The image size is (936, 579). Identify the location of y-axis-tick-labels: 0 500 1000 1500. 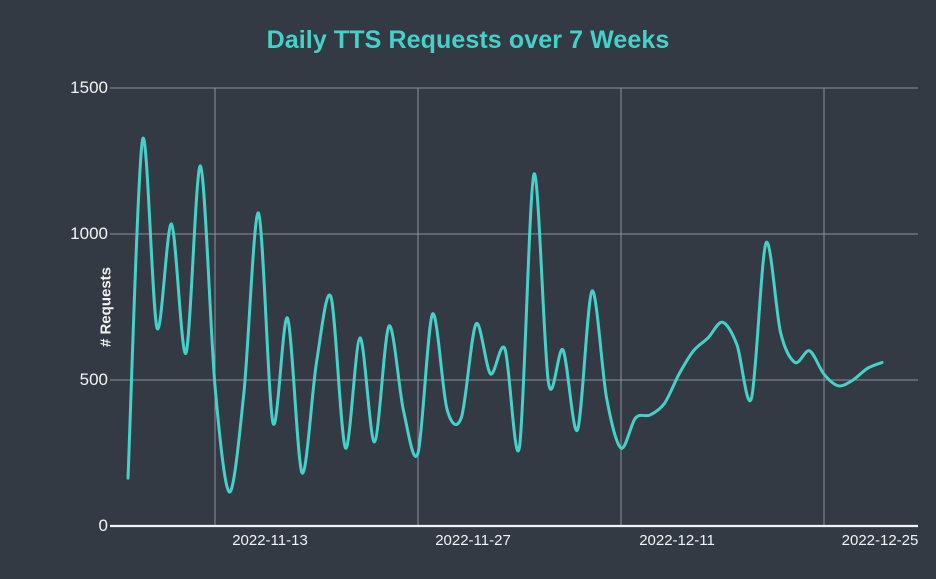
(75, 306).